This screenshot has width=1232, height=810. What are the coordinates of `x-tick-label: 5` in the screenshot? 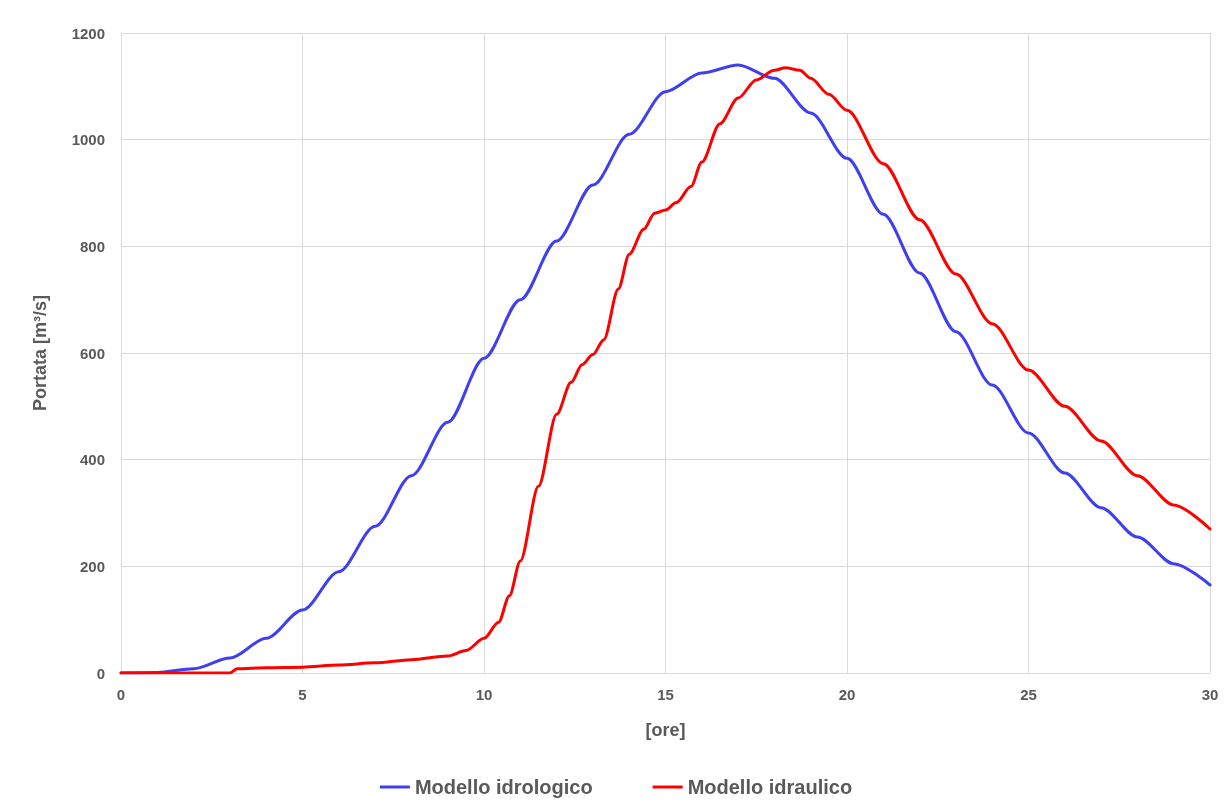 It's located at (302, 694).